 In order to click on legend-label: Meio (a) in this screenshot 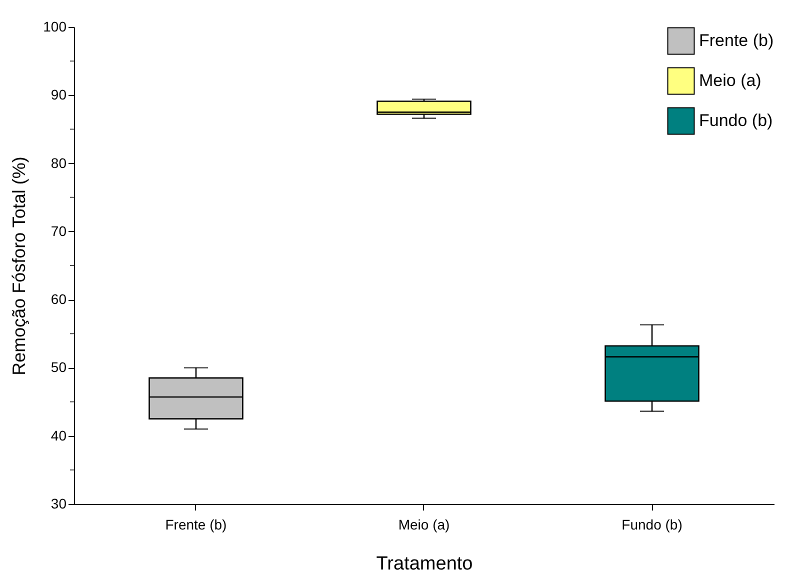, I will do `click(730, 80)`.